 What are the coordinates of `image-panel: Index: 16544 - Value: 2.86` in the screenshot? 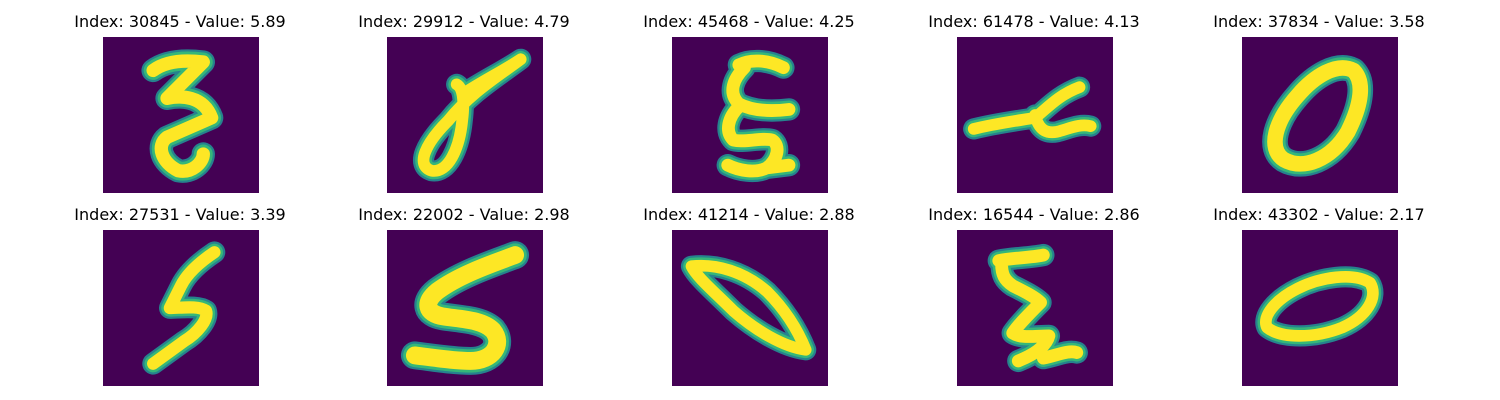 It's located at (1034, 289).